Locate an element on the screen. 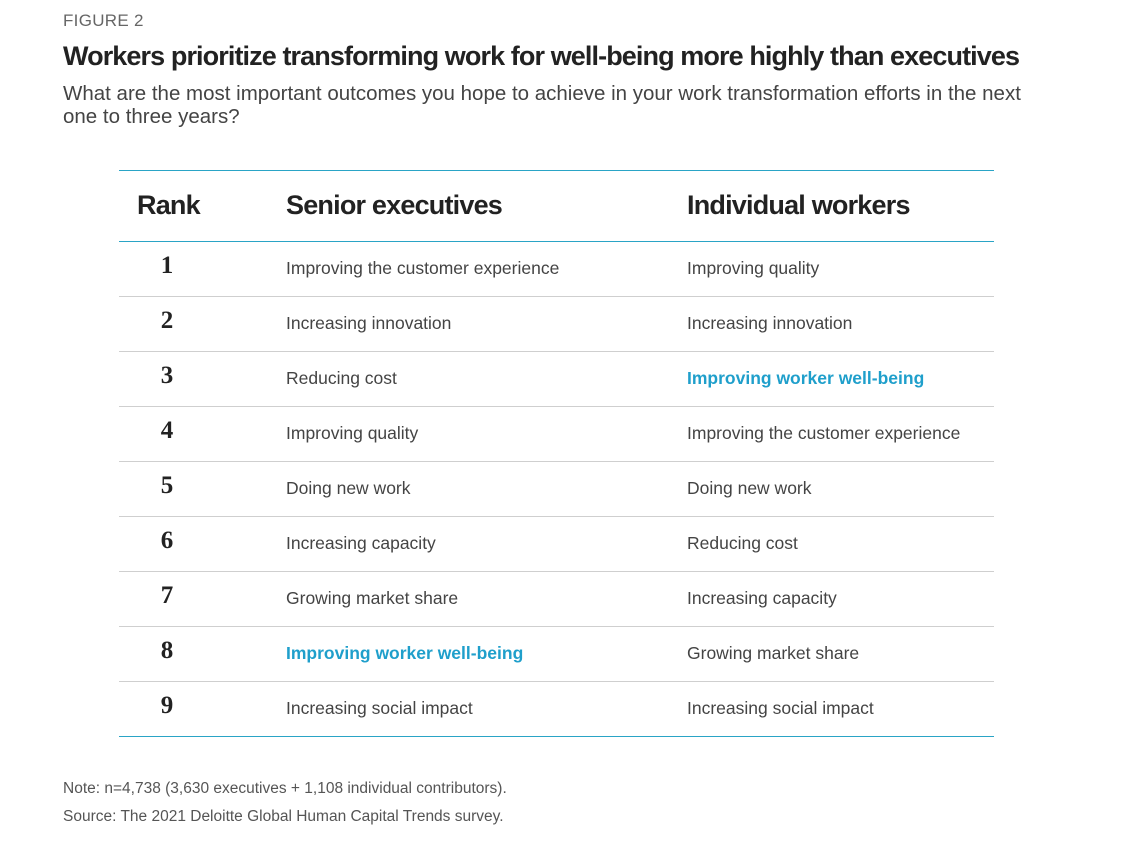 The height and width of the screenshot is (844, 1148). rank-number: 5 is located at coordinates (167, 485).